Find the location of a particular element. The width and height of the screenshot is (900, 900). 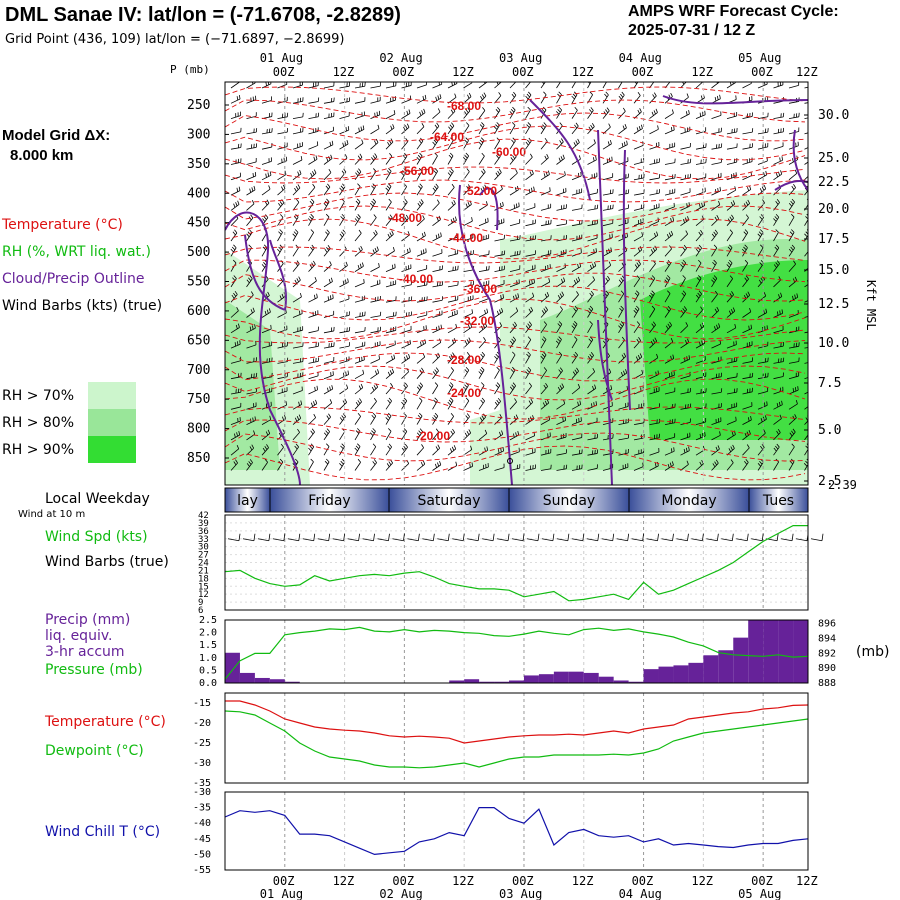

legend-cloud: Cloud/Precip Outline is located at coordinates (73, 279).